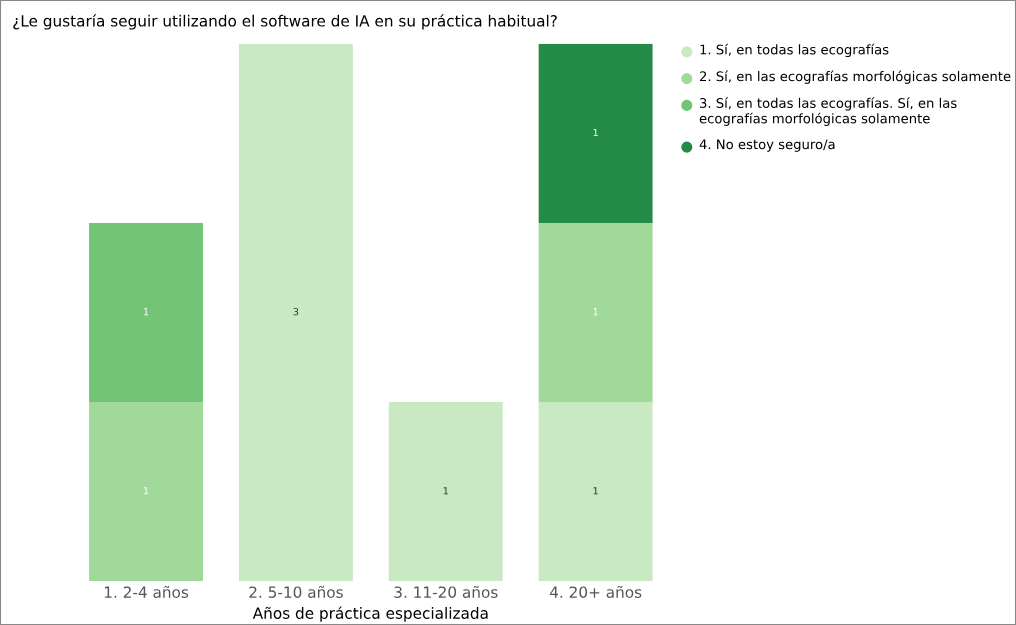 The height and width of the screenshot is (625, 1016). What do you see at coordinates (855, 77) in the screenshot?
I see `legend-label: 2. Sí, en las ecografías morfológicas solamente` at bounding box center [855, 77].